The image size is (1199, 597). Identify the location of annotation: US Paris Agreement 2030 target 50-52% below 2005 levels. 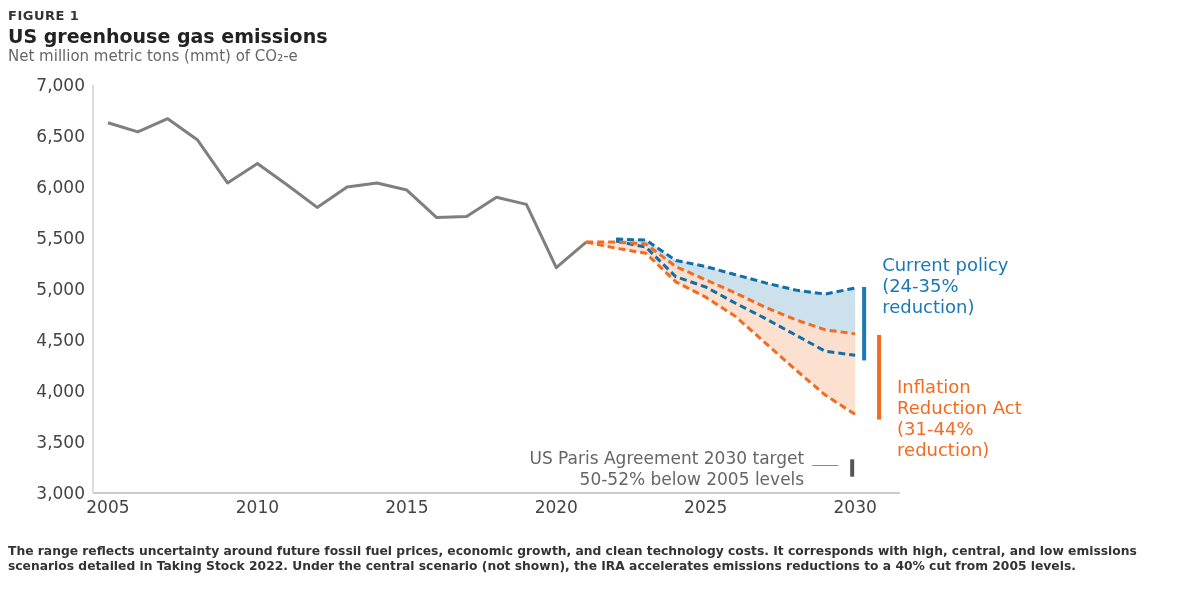
(667, 468).